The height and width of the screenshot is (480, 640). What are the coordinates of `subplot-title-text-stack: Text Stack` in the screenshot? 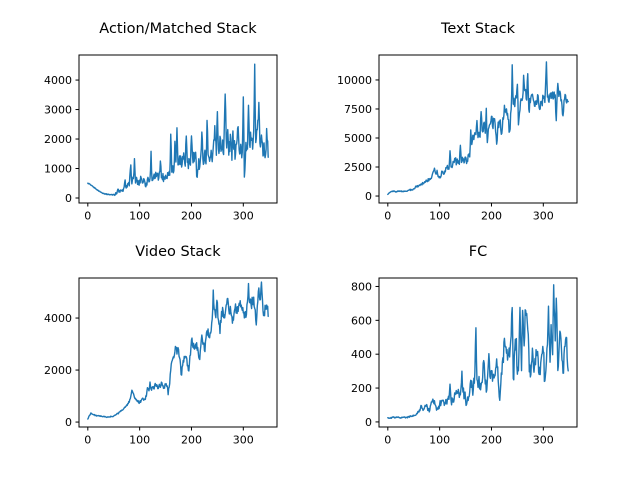 It's located at (478, 29).